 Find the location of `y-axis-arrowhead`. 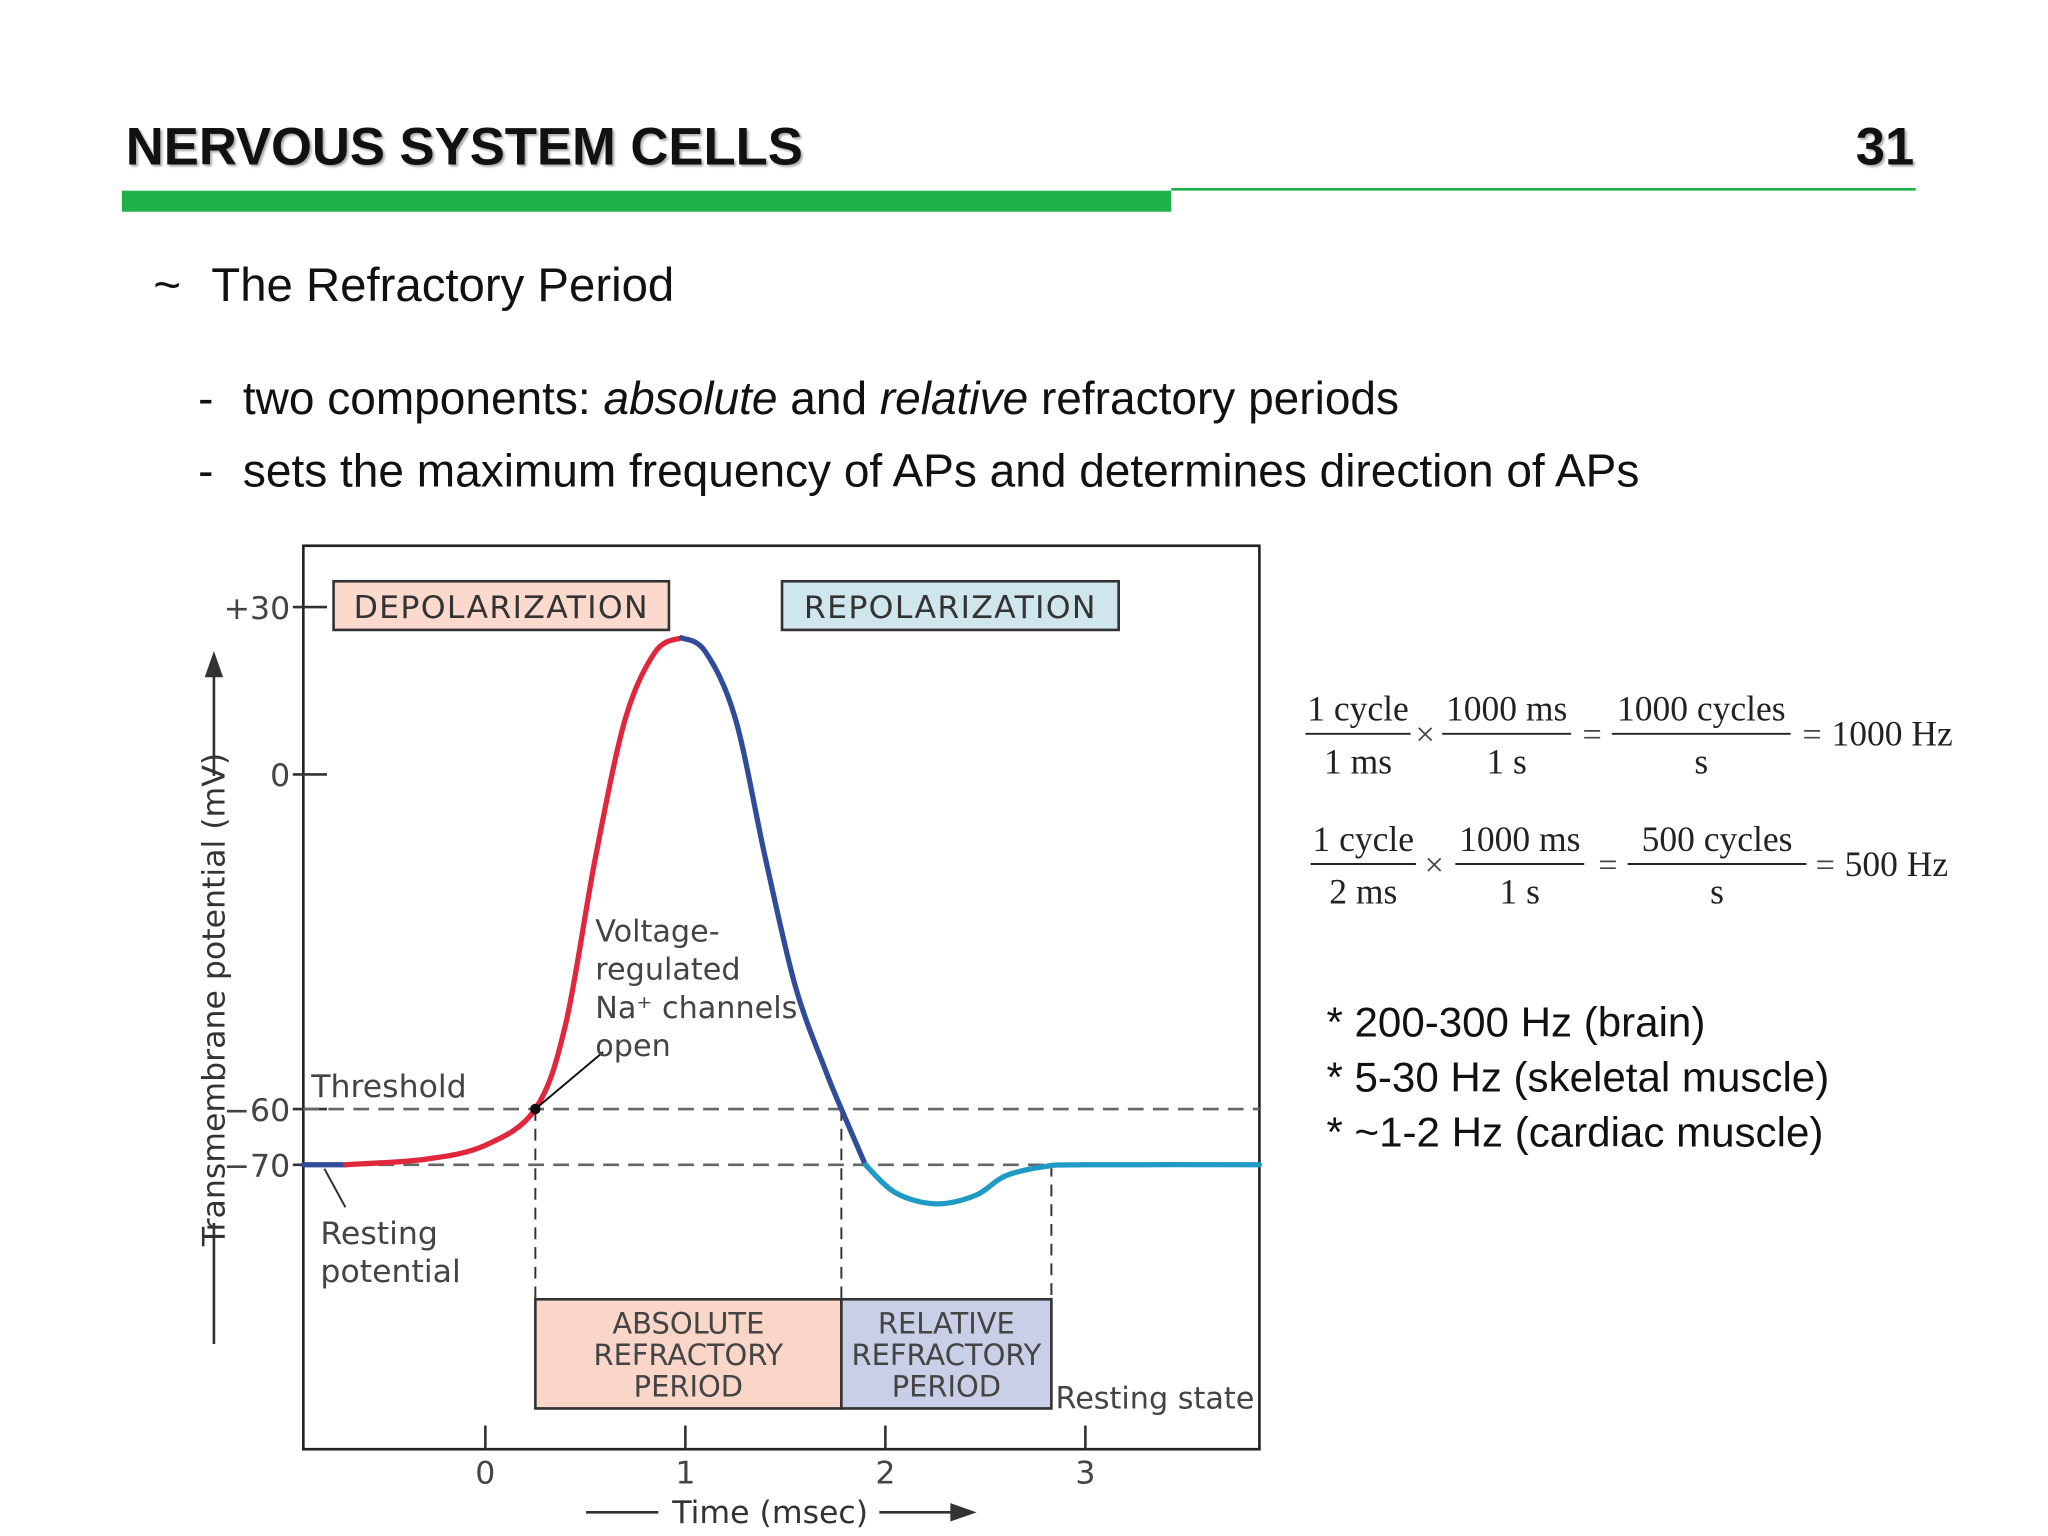

y-axis-arrowhead is located at coordinates (214, 664).